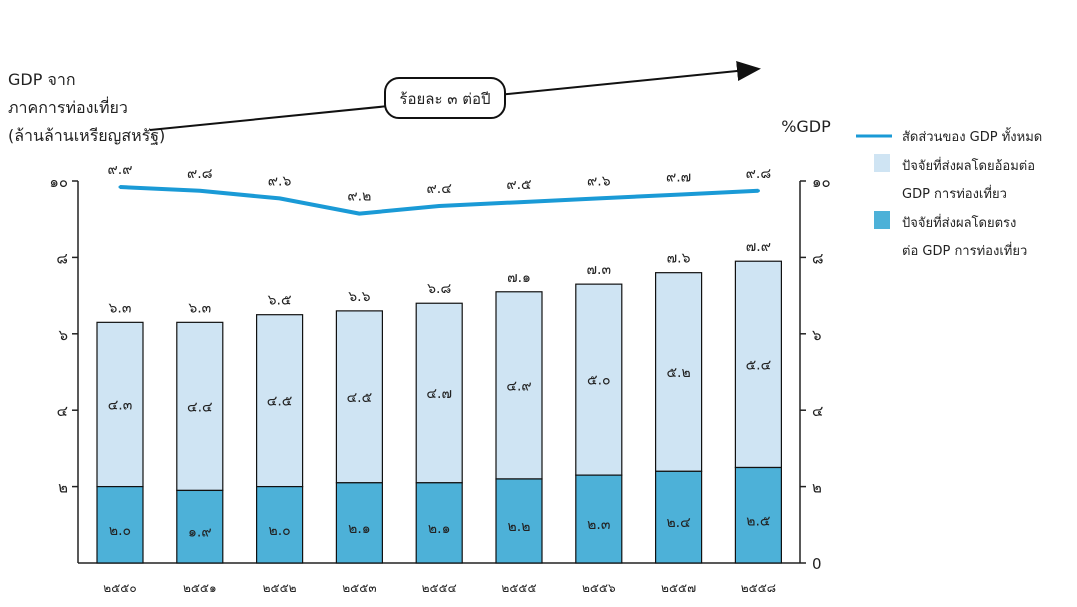  I want to click on bar-direct-label: ๒.๕, so click(758, 521).